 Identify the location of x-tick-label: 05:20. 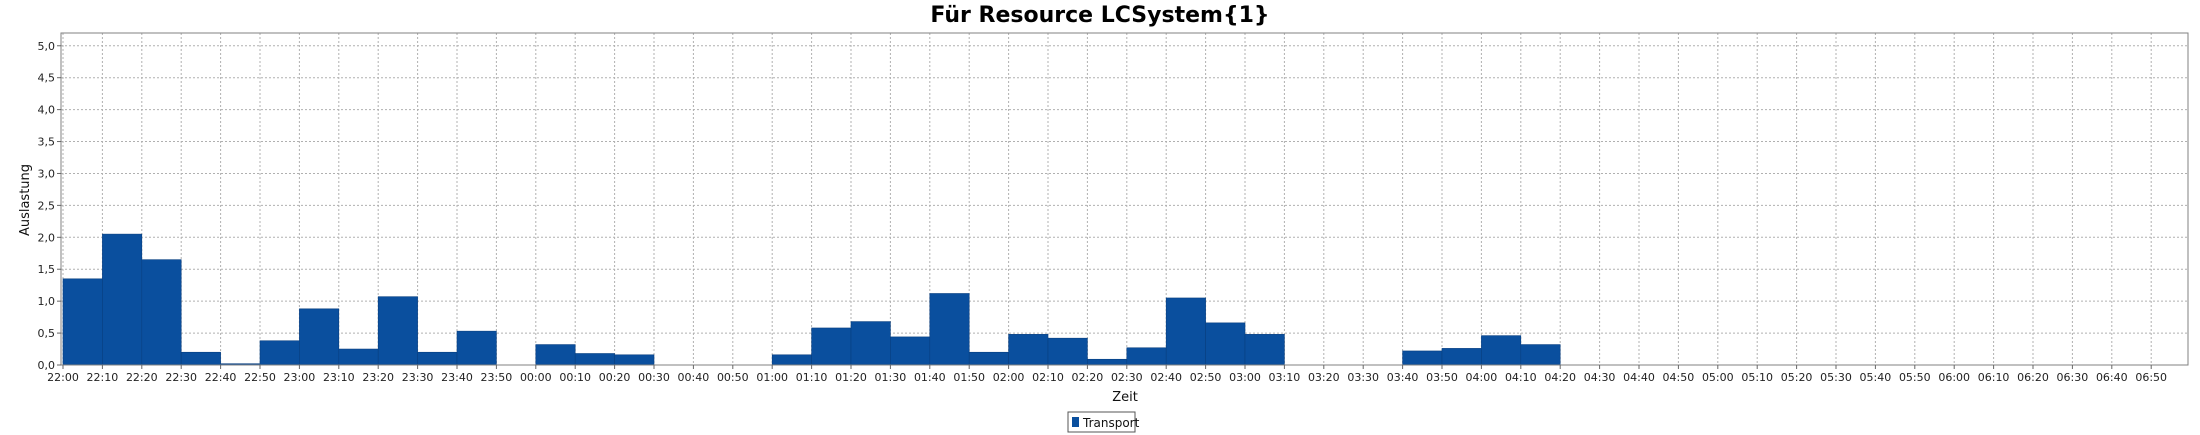
(1797, 377).